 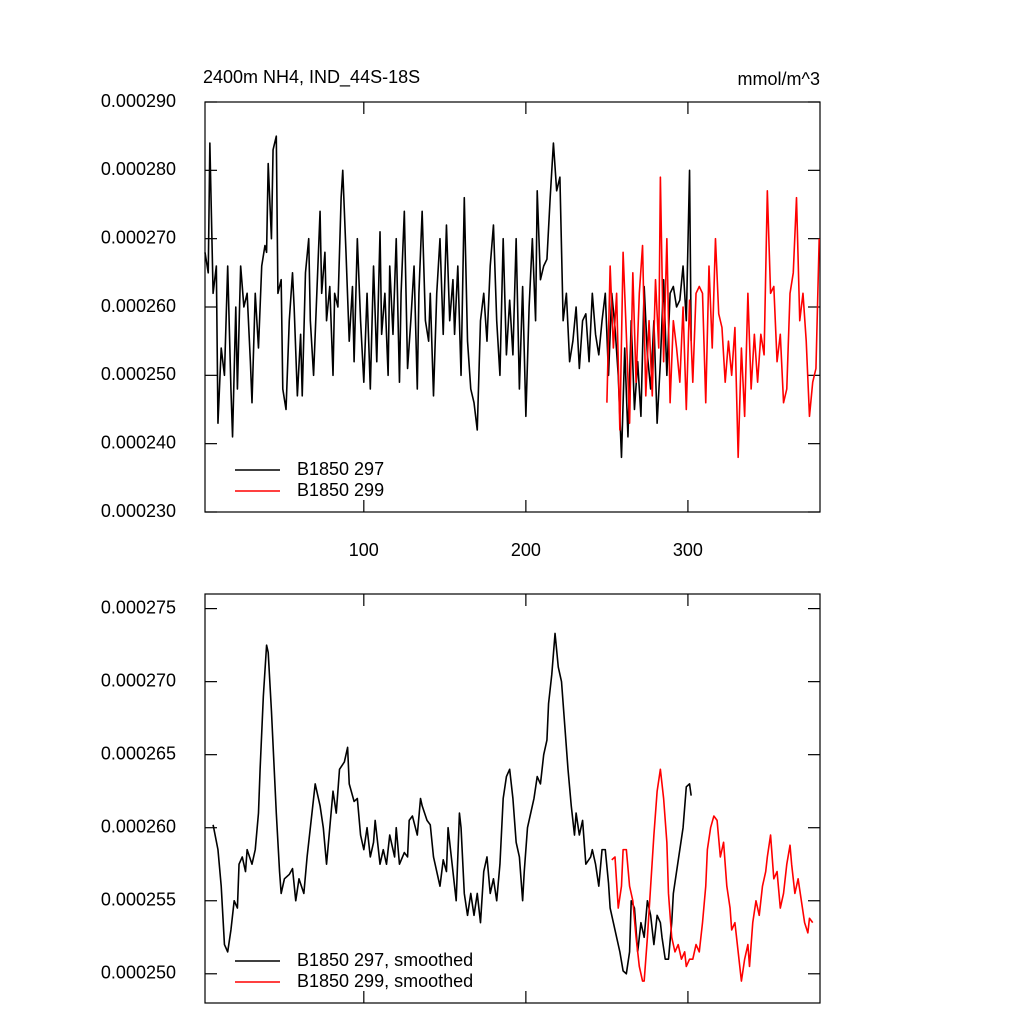 I want to click on y-tick-label: 0.000255, so click(x=138, y=900).